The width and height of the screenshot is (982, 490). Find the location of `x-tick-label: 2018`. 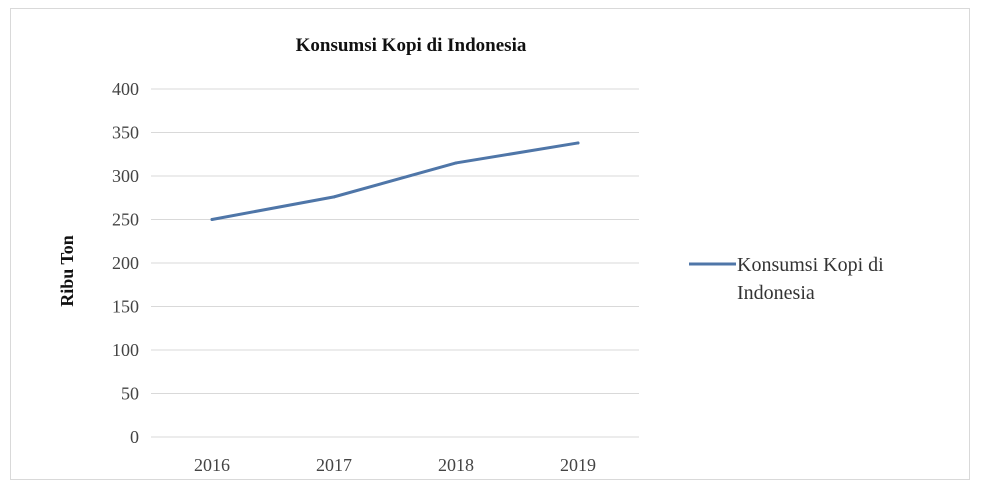

x-tick-label: 2018 is located at coordinates (456, 465).